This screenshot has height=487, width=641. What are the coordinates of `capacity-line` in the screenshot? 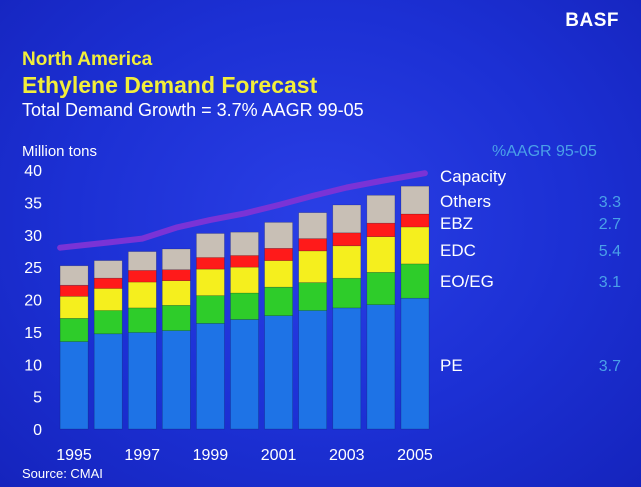 It's located at (242, 210).